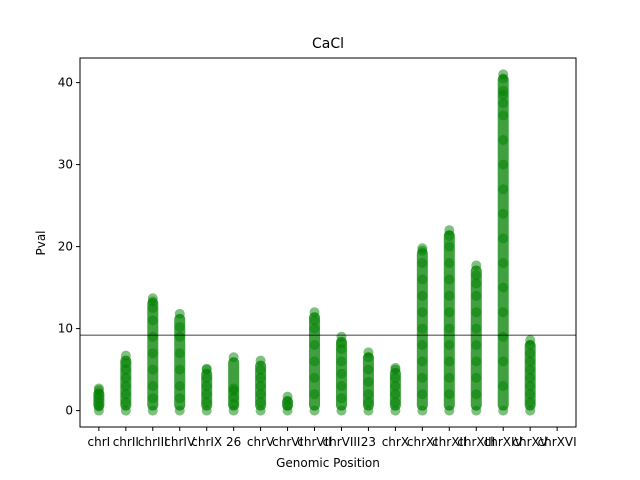  I want to click on y-axis-label: Pval, so click(41, 242).